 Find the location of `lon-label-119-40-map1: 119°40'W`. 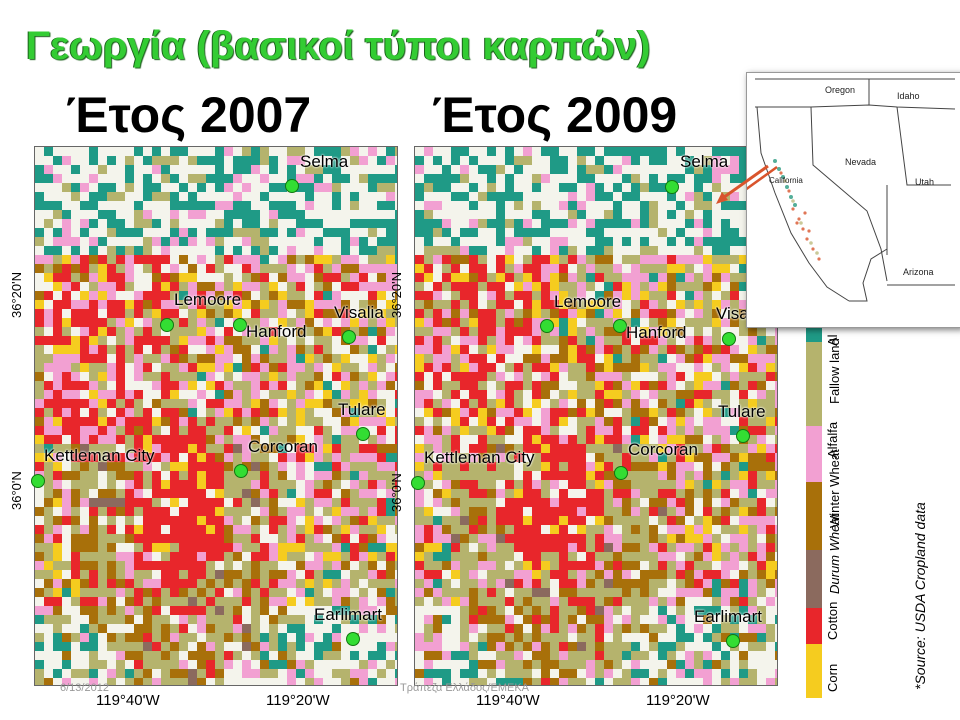

lon-label-119-40-map1: 119°40'W is located at coordinates (128, 700).